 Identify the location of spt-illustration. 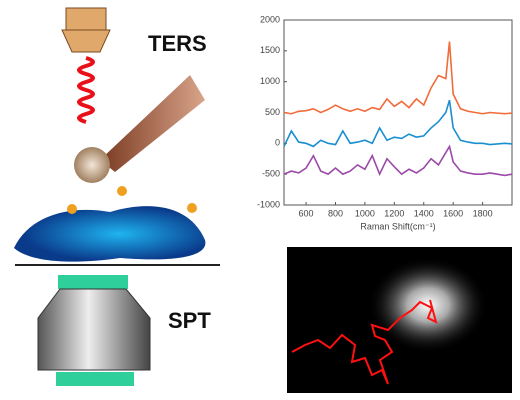
(94, 330).